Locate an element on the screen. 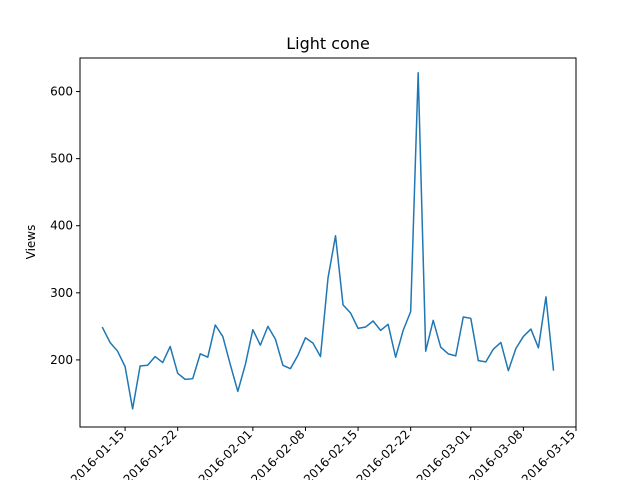 The image size is (640, 480). y-tick-label: 600 is located at coordinates (61, 92).